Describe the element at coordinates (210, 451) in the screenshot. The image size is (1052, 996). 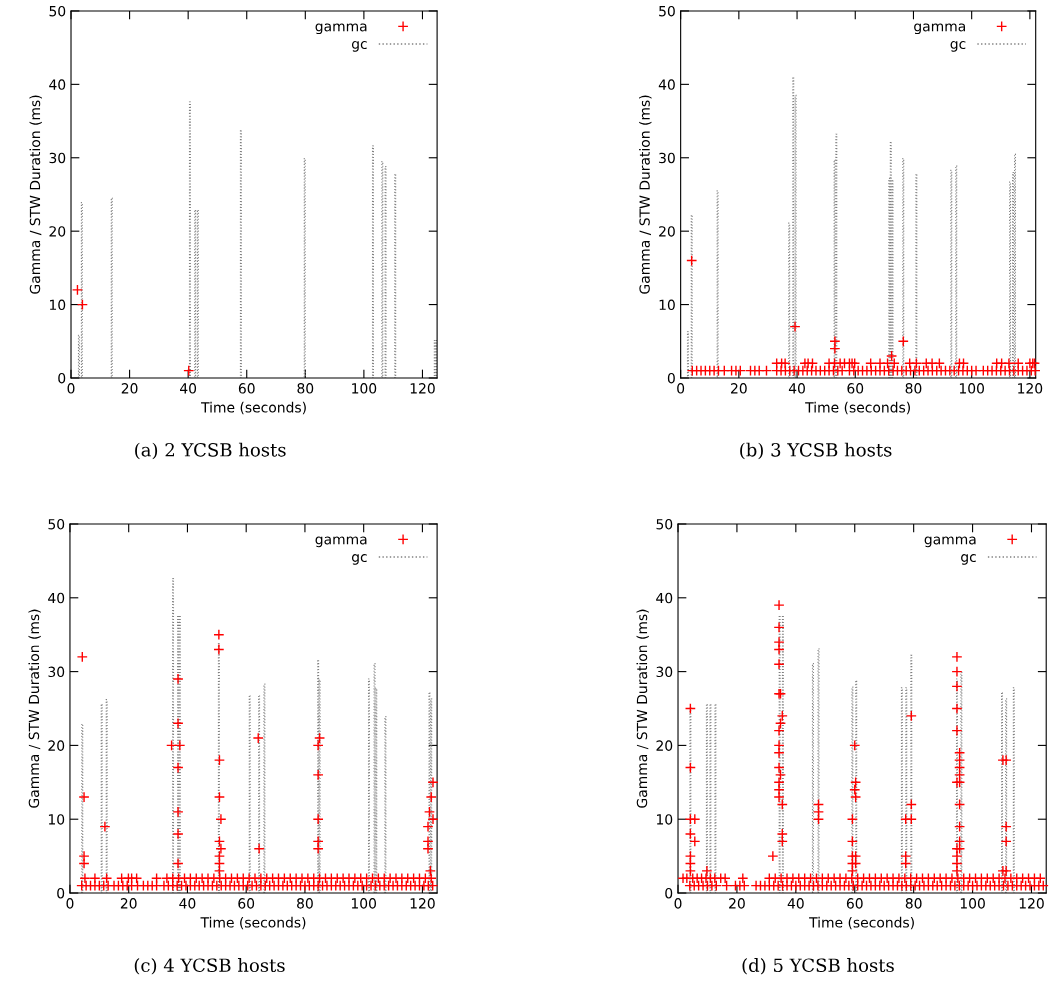
I see `text: (a) 2 YCSB hosts` at that location.